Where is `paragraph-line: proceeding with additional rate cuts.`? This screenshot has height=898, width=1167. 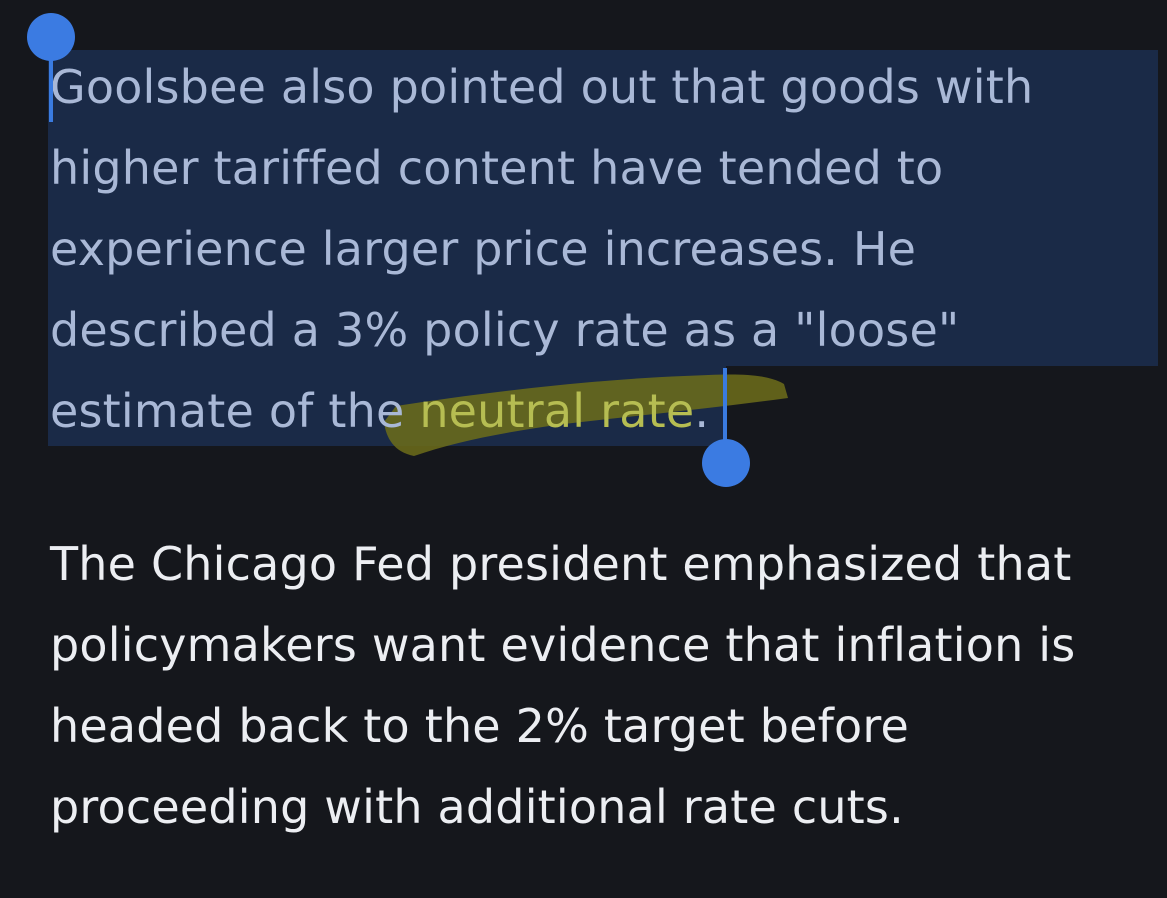
paragraph-line: proceeding with additional rate cuts. is located at coordinates (477, 807).